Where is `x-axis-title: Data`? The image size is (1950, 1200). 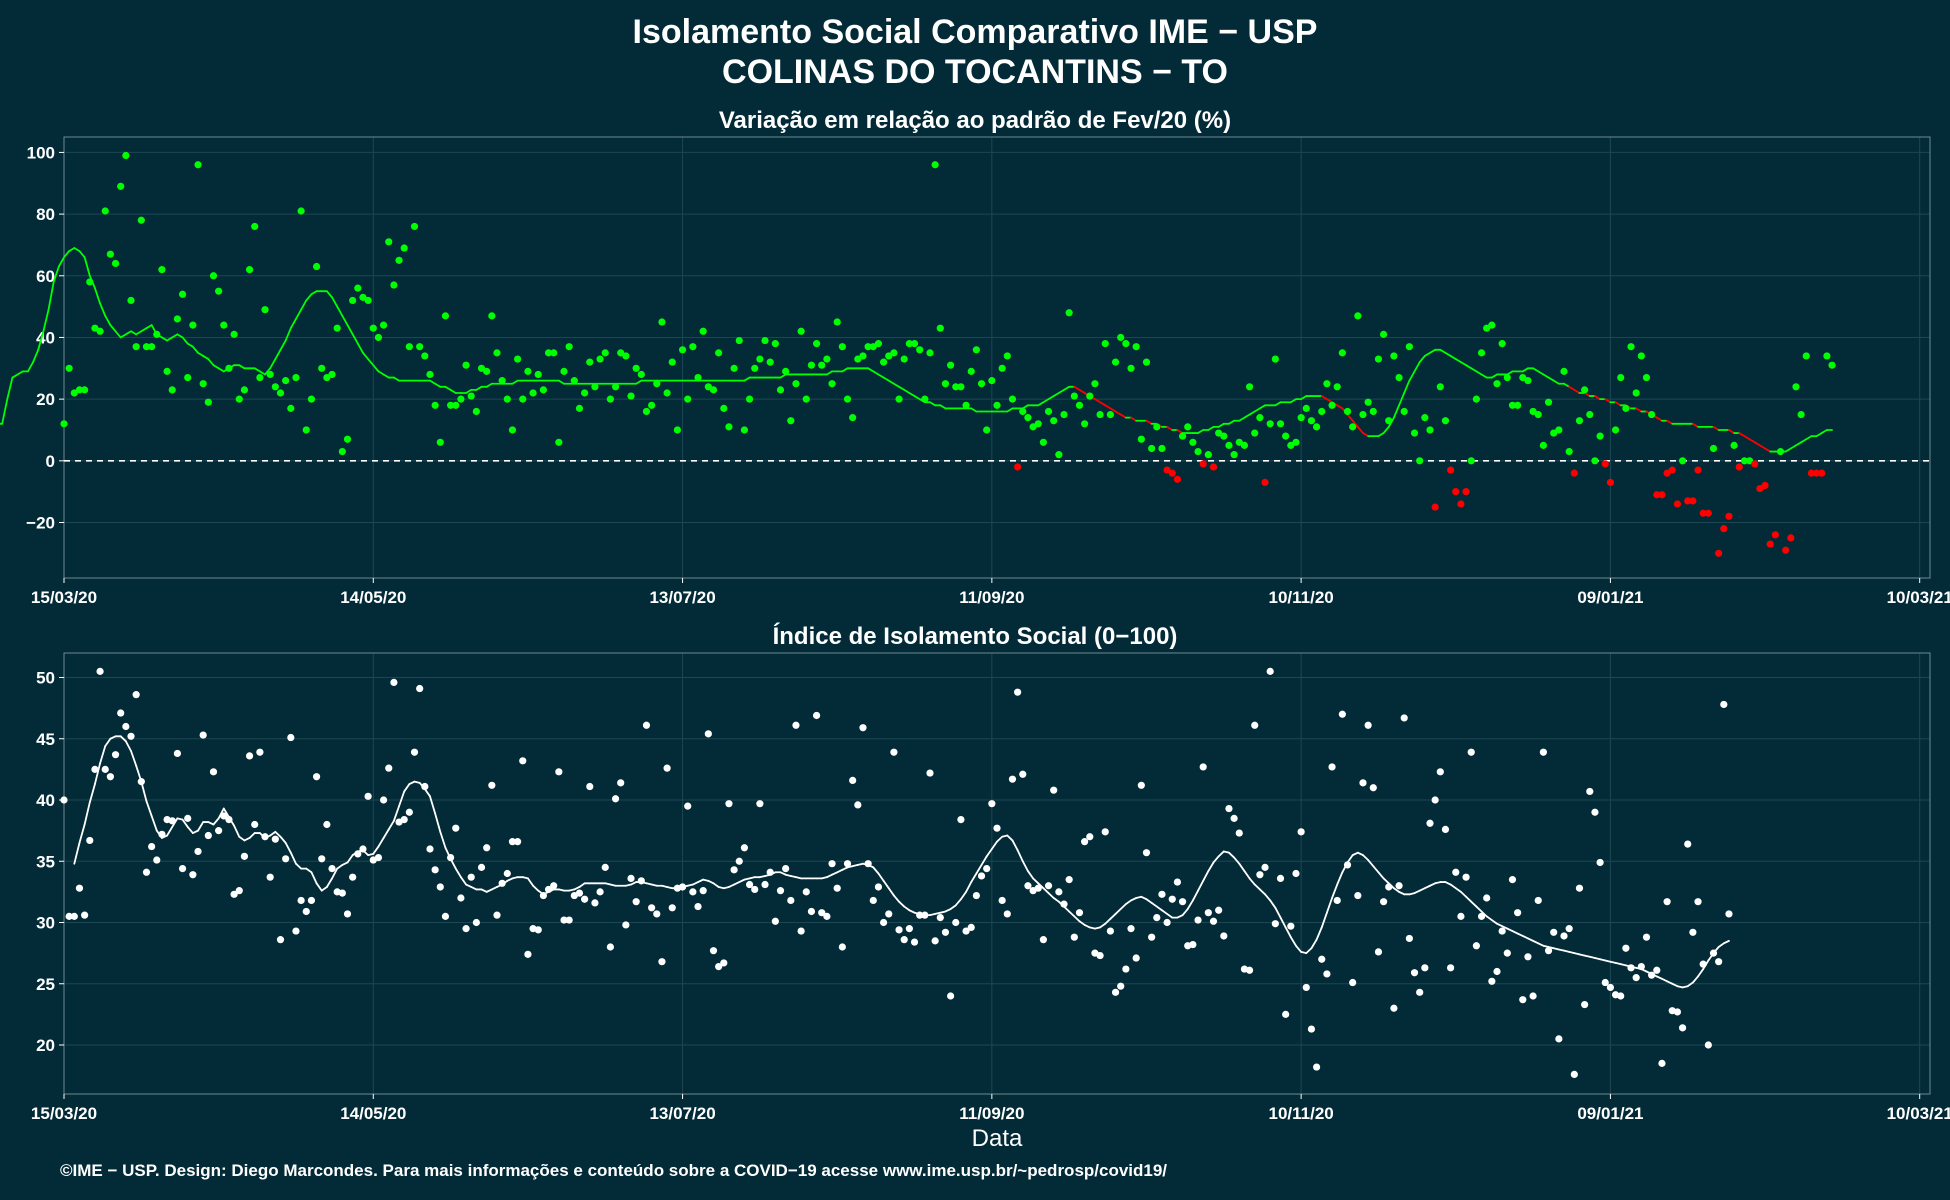
x-axis-title: Data is located at coordinates (997, 1138).